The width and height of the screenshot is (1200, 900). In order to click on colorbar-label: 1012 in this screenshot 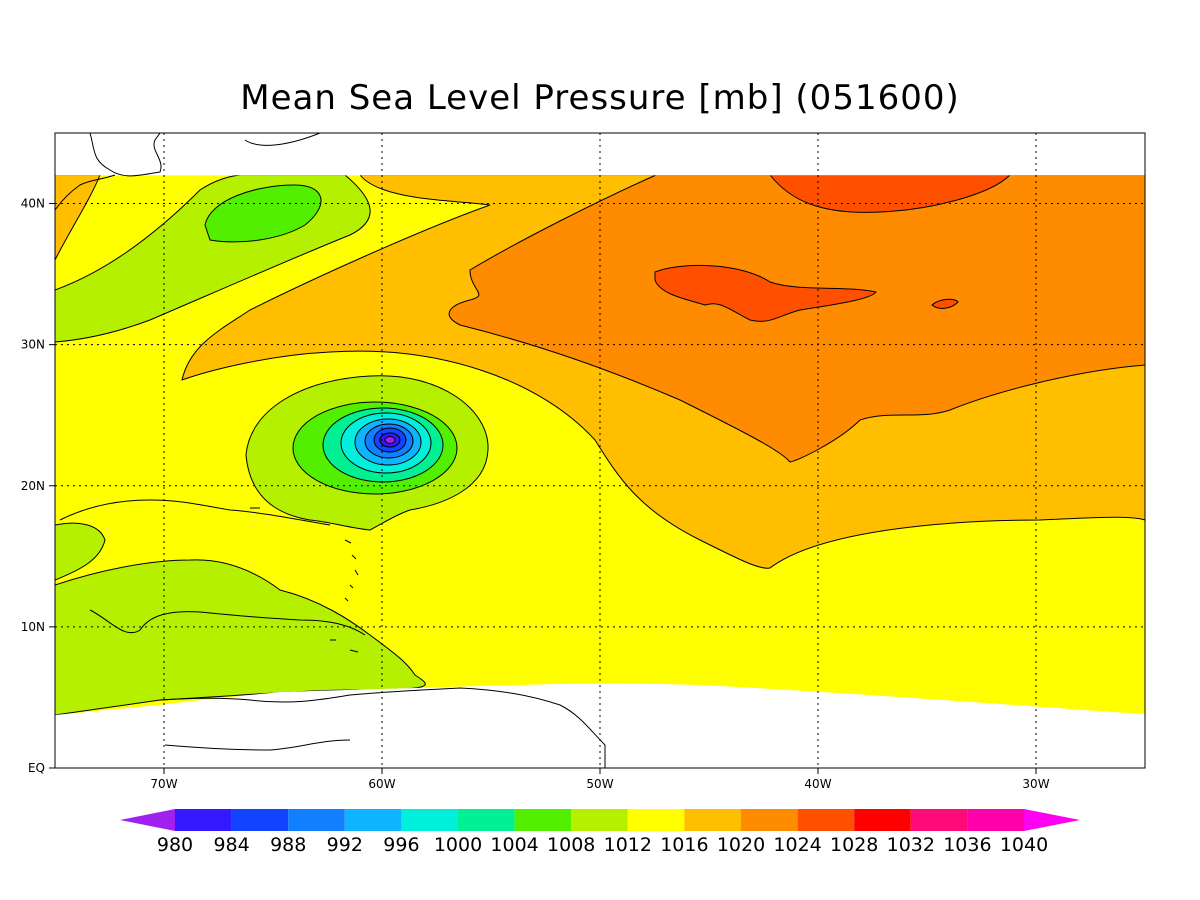, I will do `click(628, 845)`.